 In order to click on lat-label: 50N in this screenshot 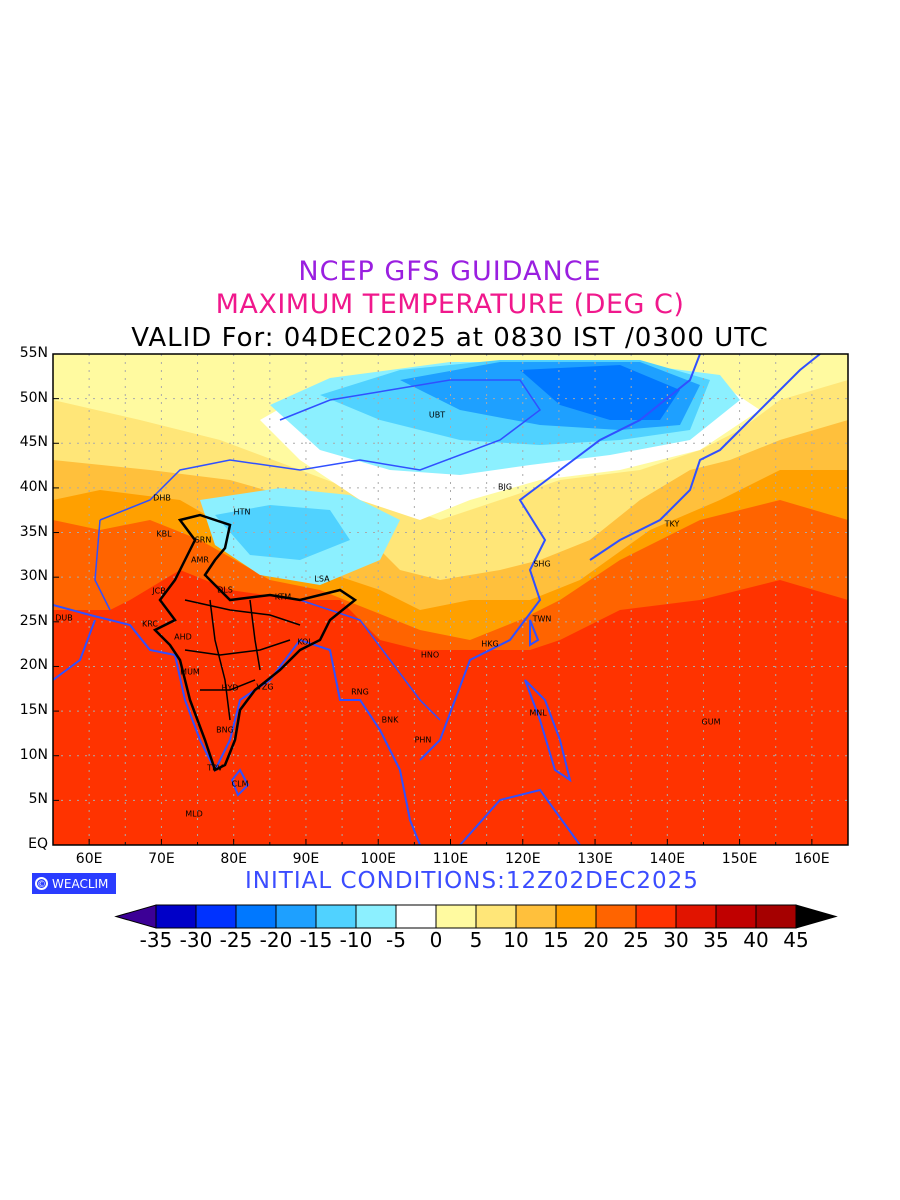, I will do `click(33, 397)`.